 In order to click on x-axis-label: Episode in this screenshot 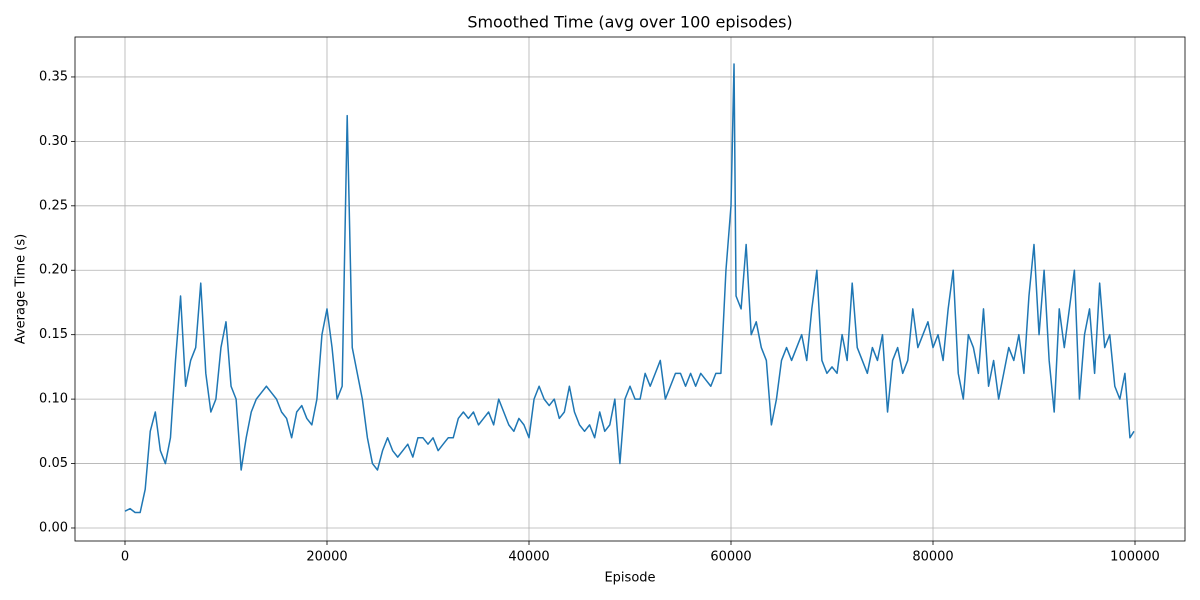, I will do `click(629, 578)`.